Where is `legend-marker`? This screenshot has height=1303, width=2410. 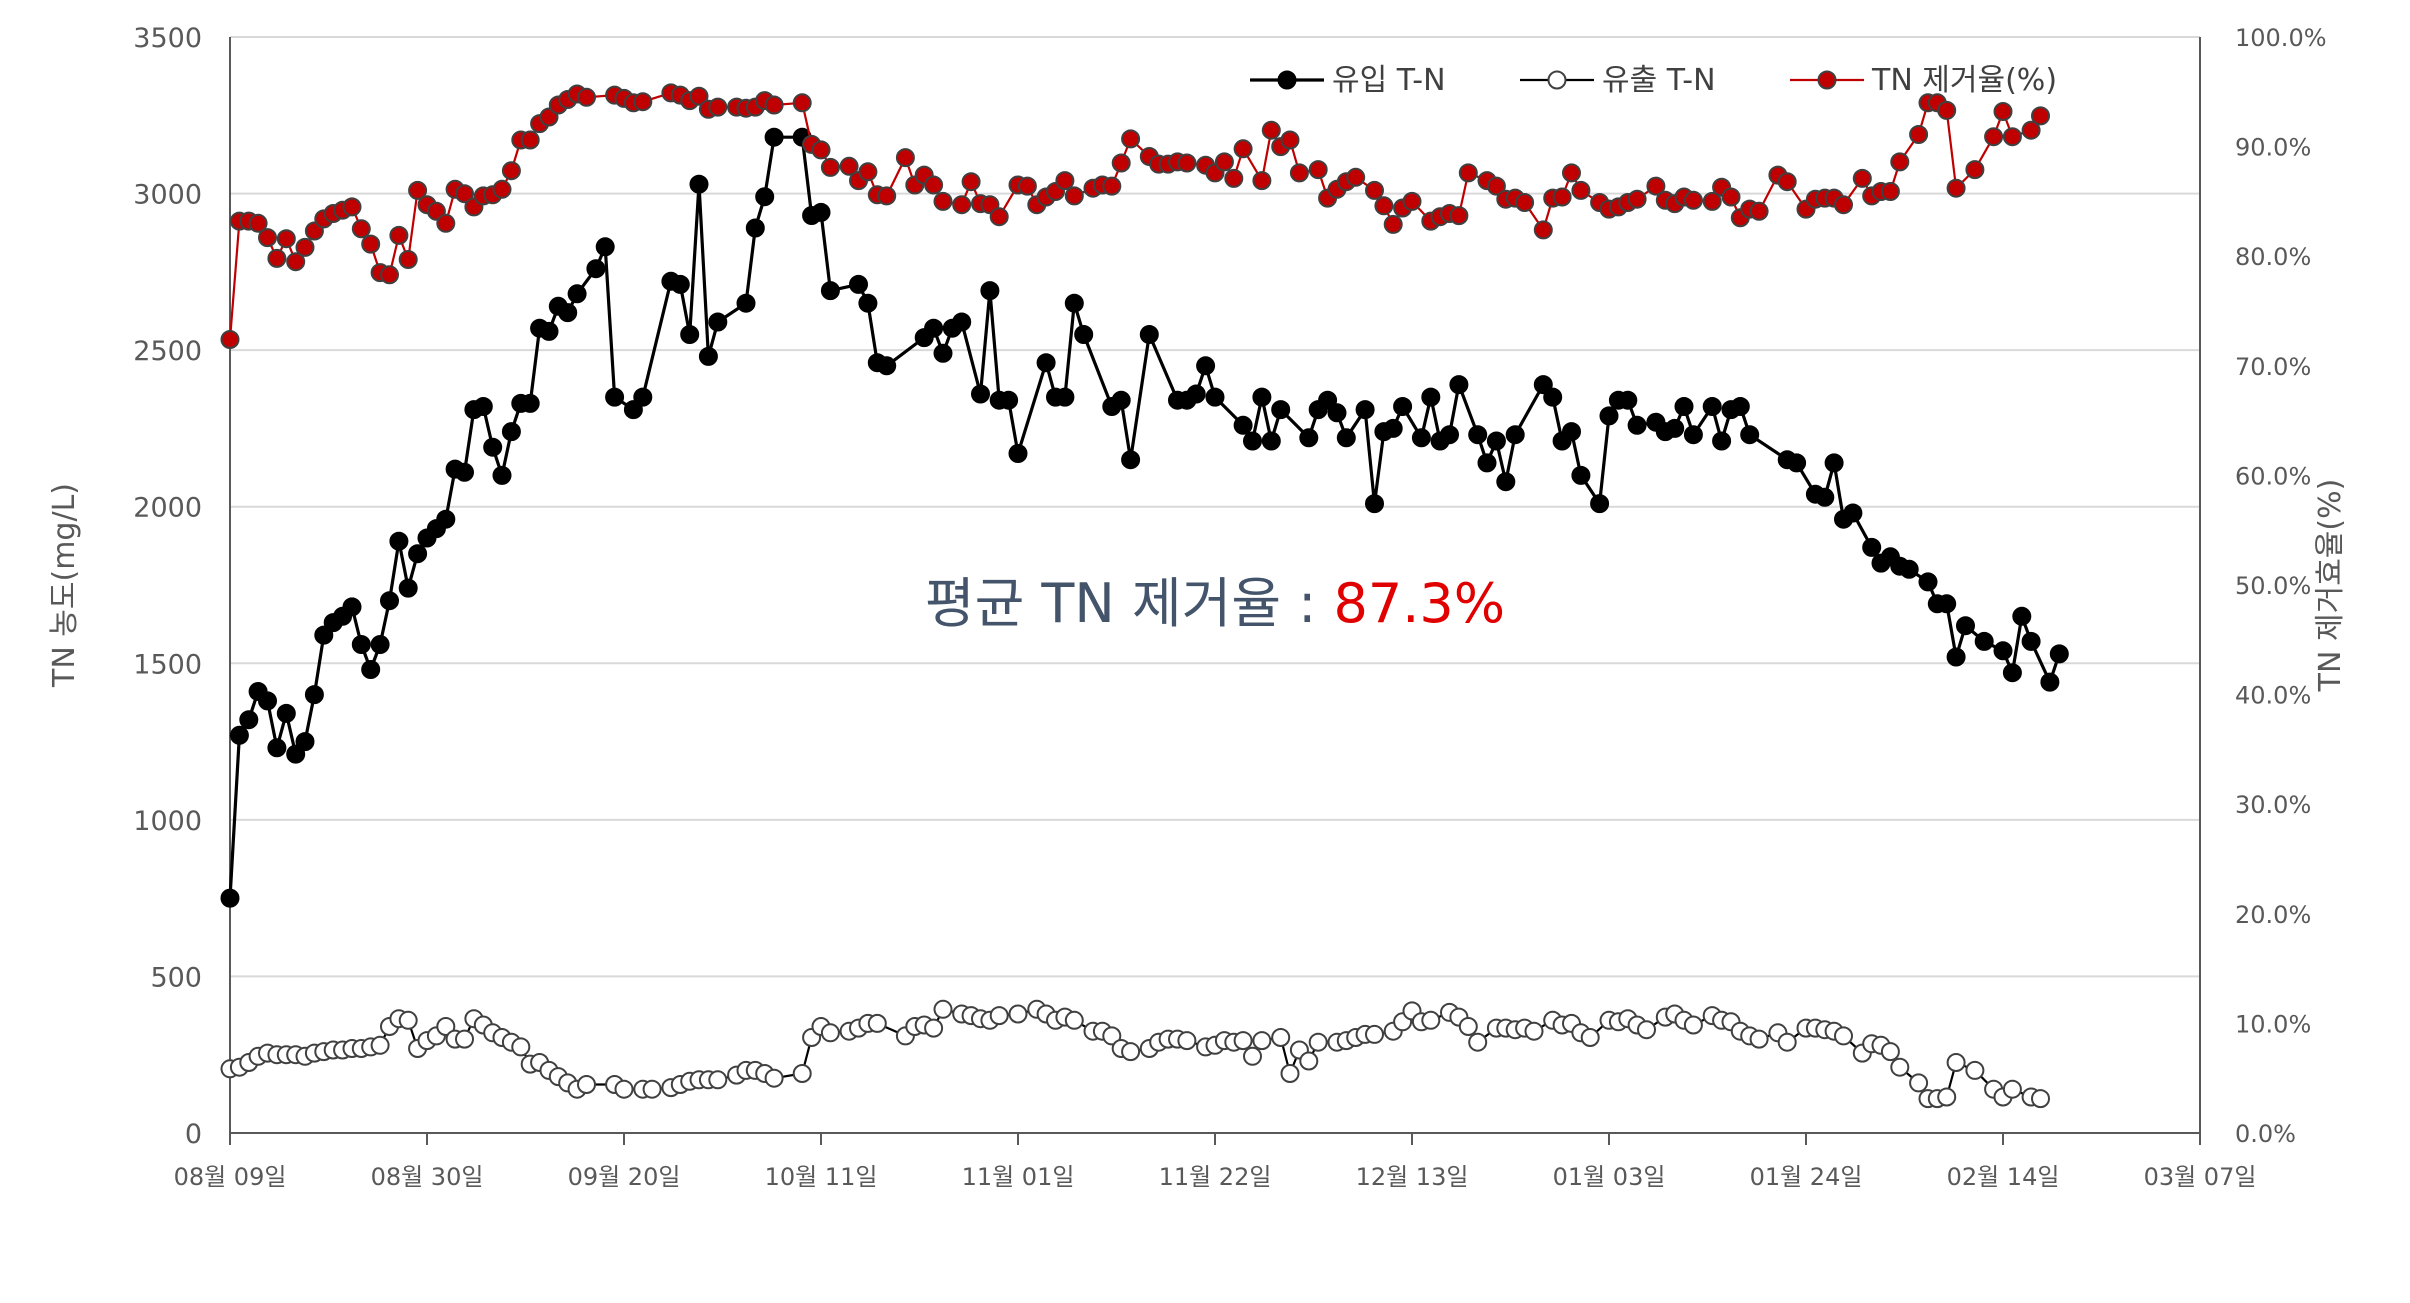 legend-marker is located at coordinates (1287, 80).